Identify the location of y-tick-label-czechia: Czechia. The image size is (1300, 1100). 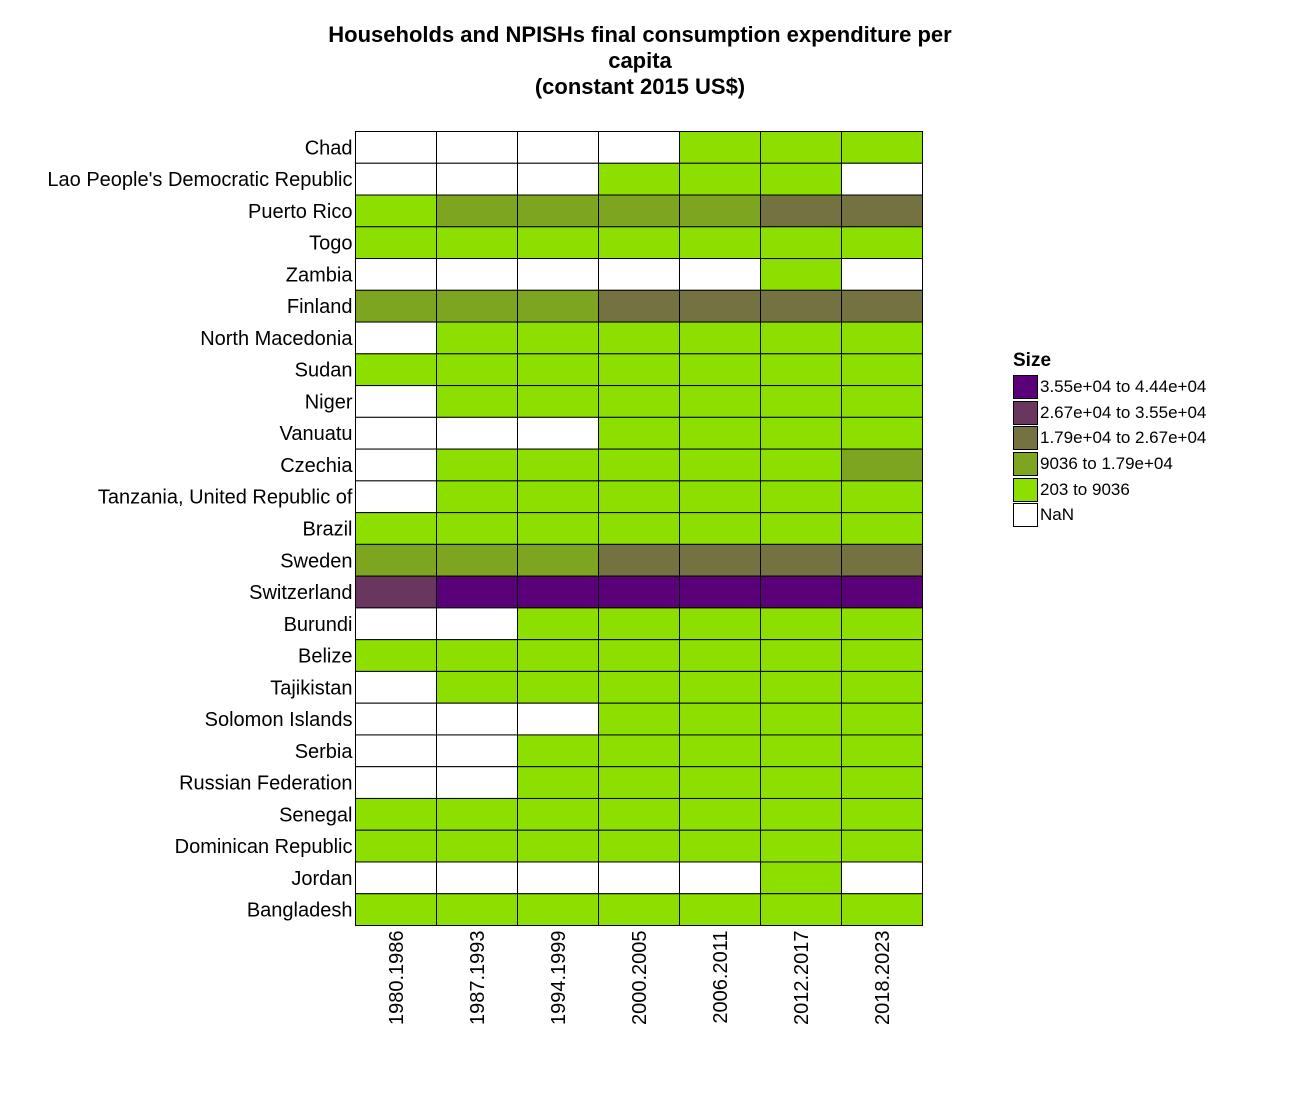
(316, 466).